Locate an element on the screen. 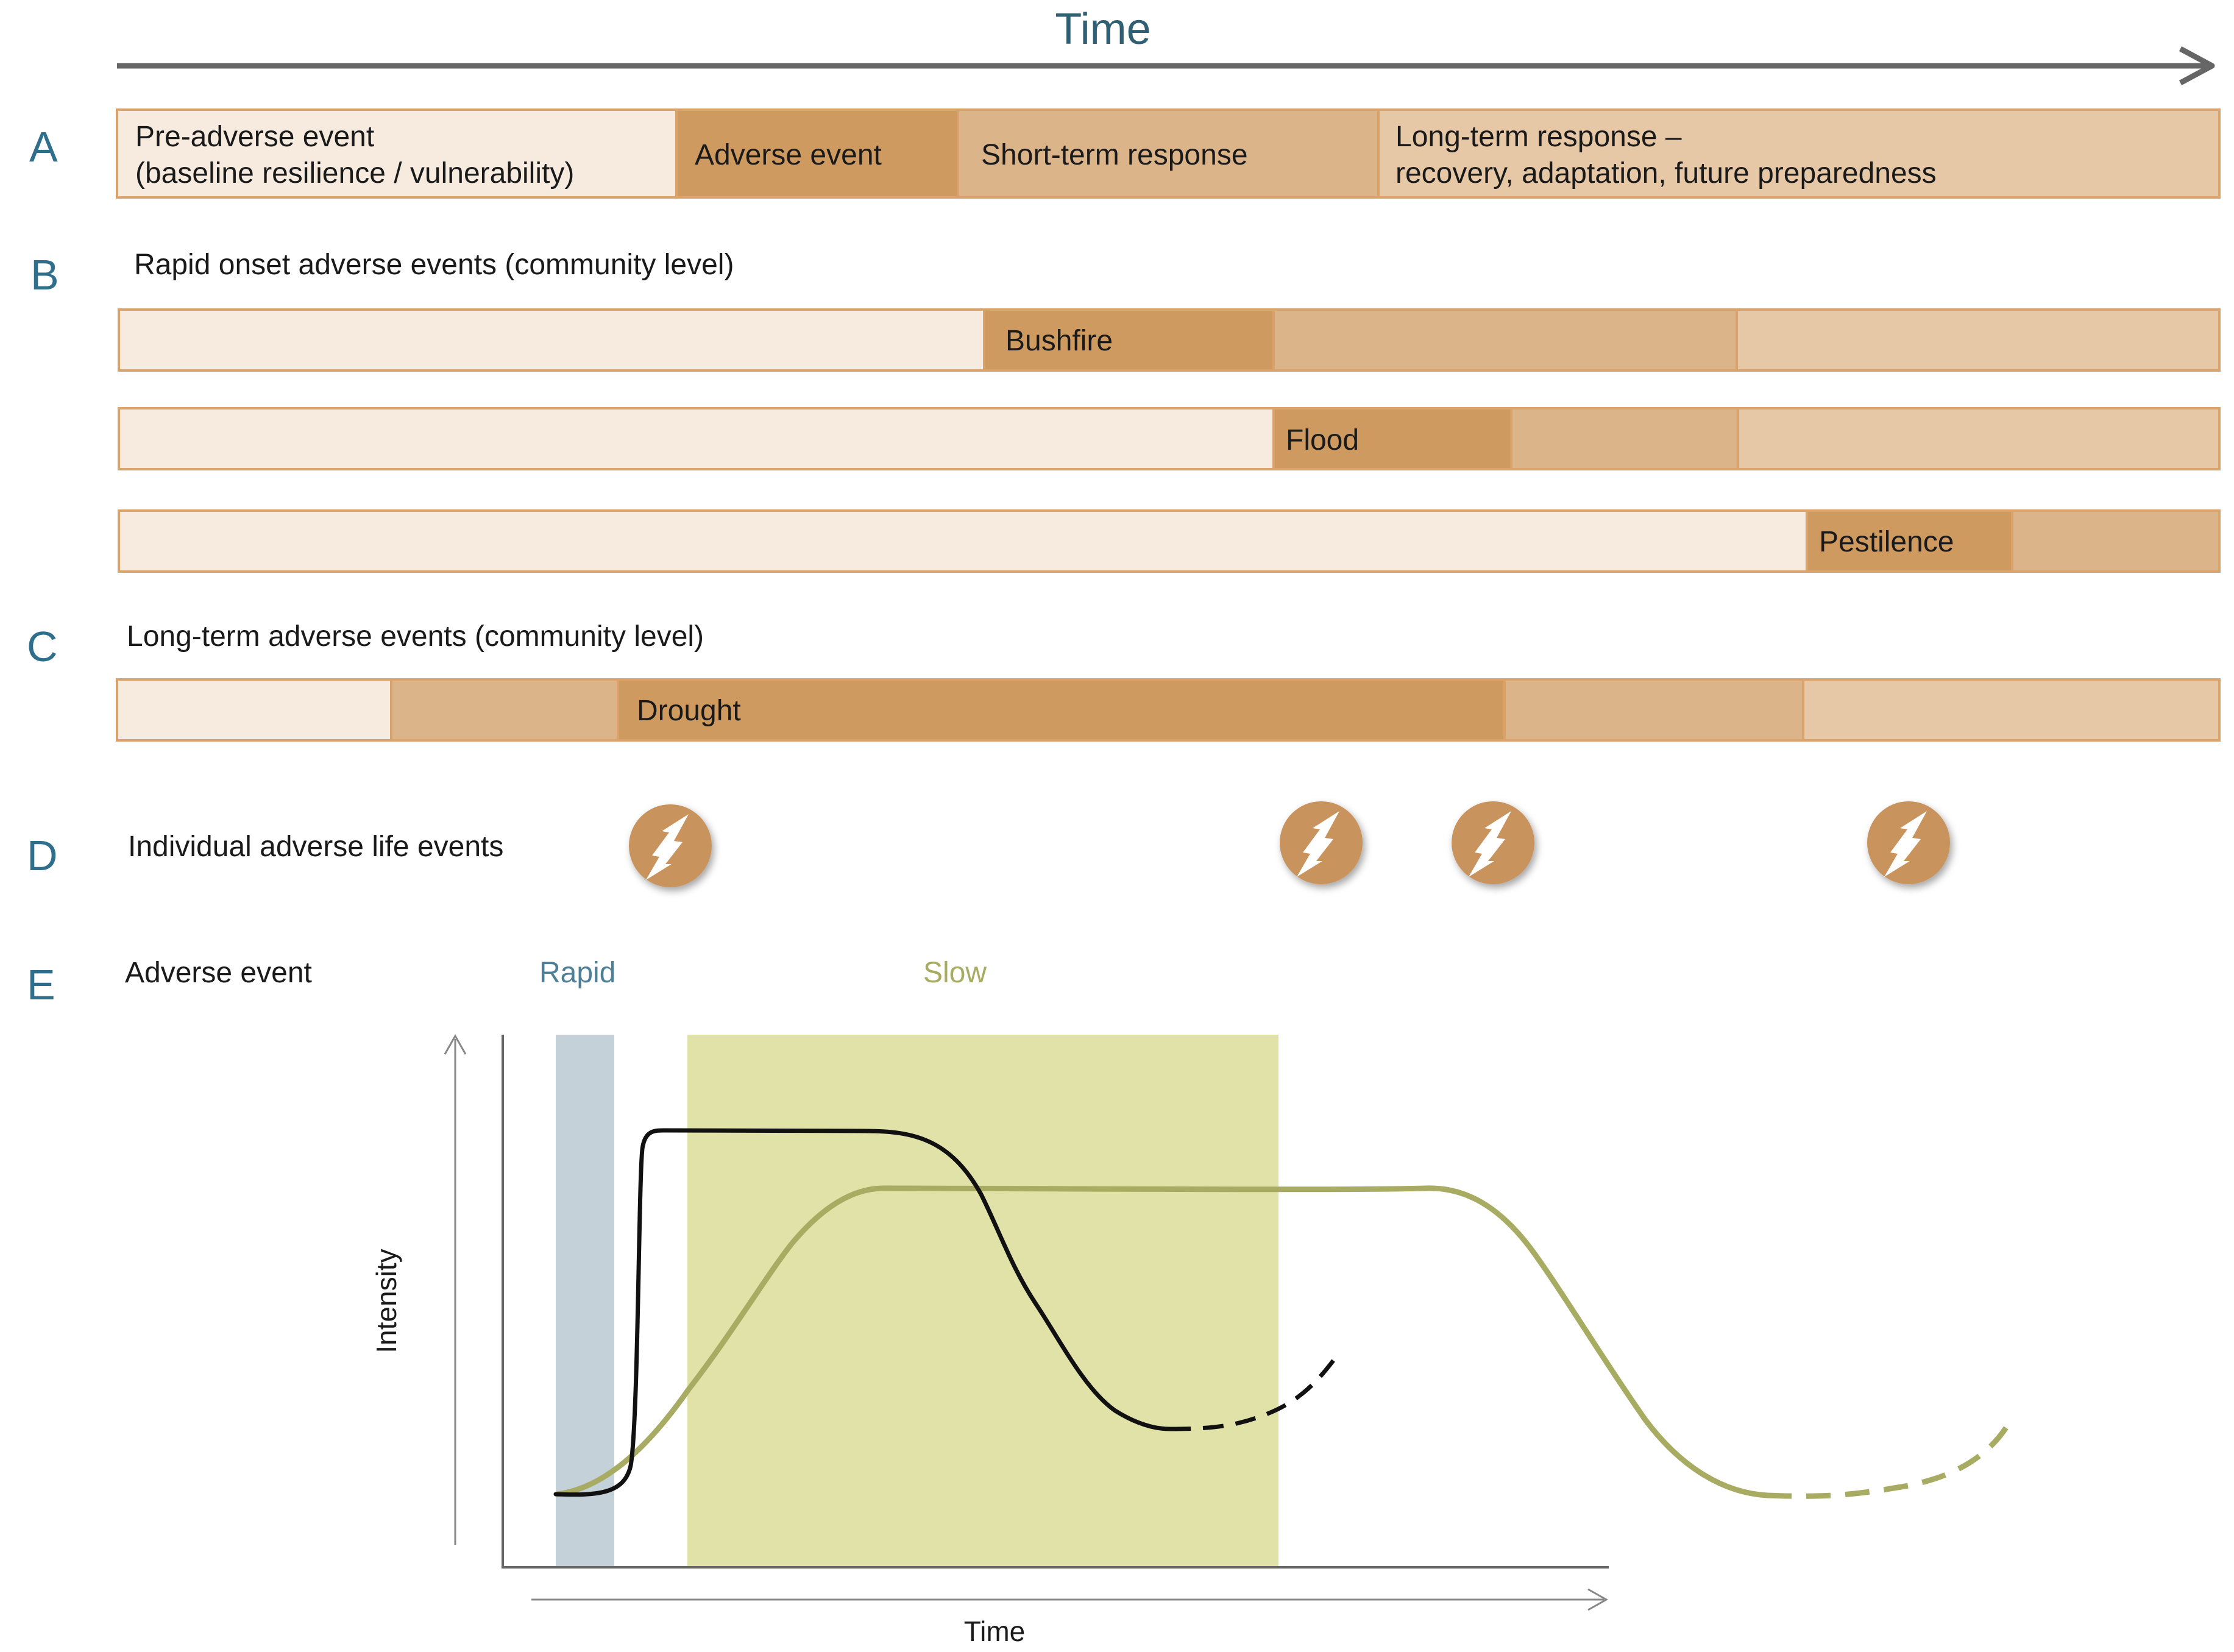 The height and width of the screenshot is (1652, 2234). row-letter-a: A is located at coordinates (43, 147).